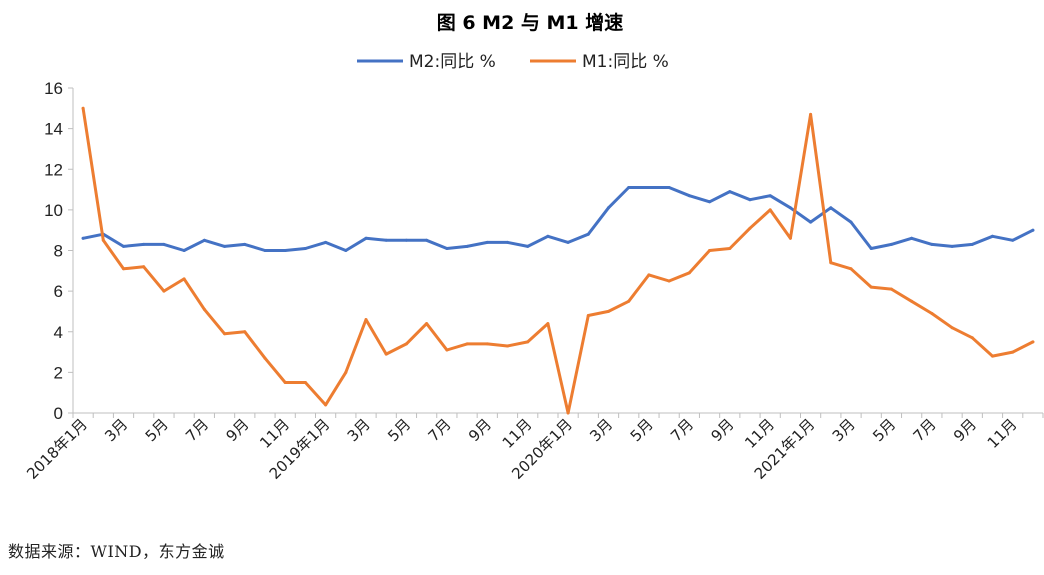 This screenshot has height=575, width=1044. I want to click on legend-label-m1: M1:同比 %, so click(625, 62).